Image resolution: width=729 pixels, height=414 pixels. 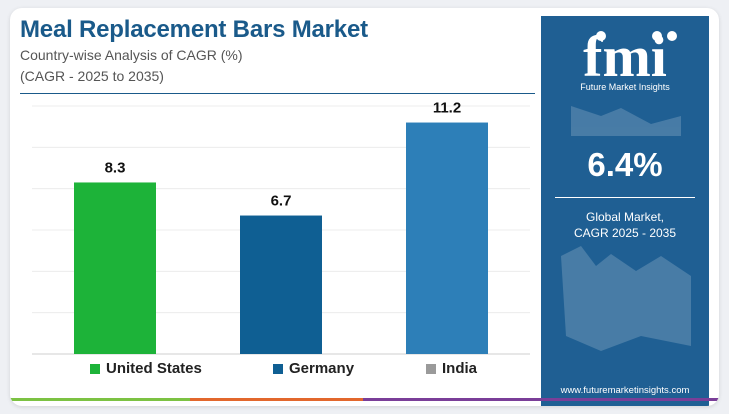 What do you see at coordinates (625, 225) in the screenshot?
I see `global-cagr-label: Global Market, CAGR 2025 - 2035` at bounding box center [625, 225].